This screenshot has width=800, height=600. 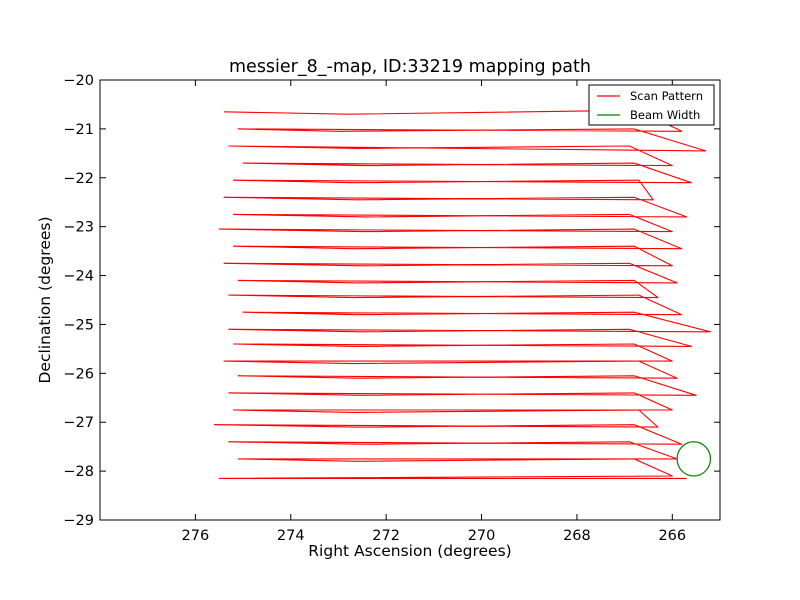 I want to click on x-axis-title: Right Ascension (degrees), so click(x=409, y=551).